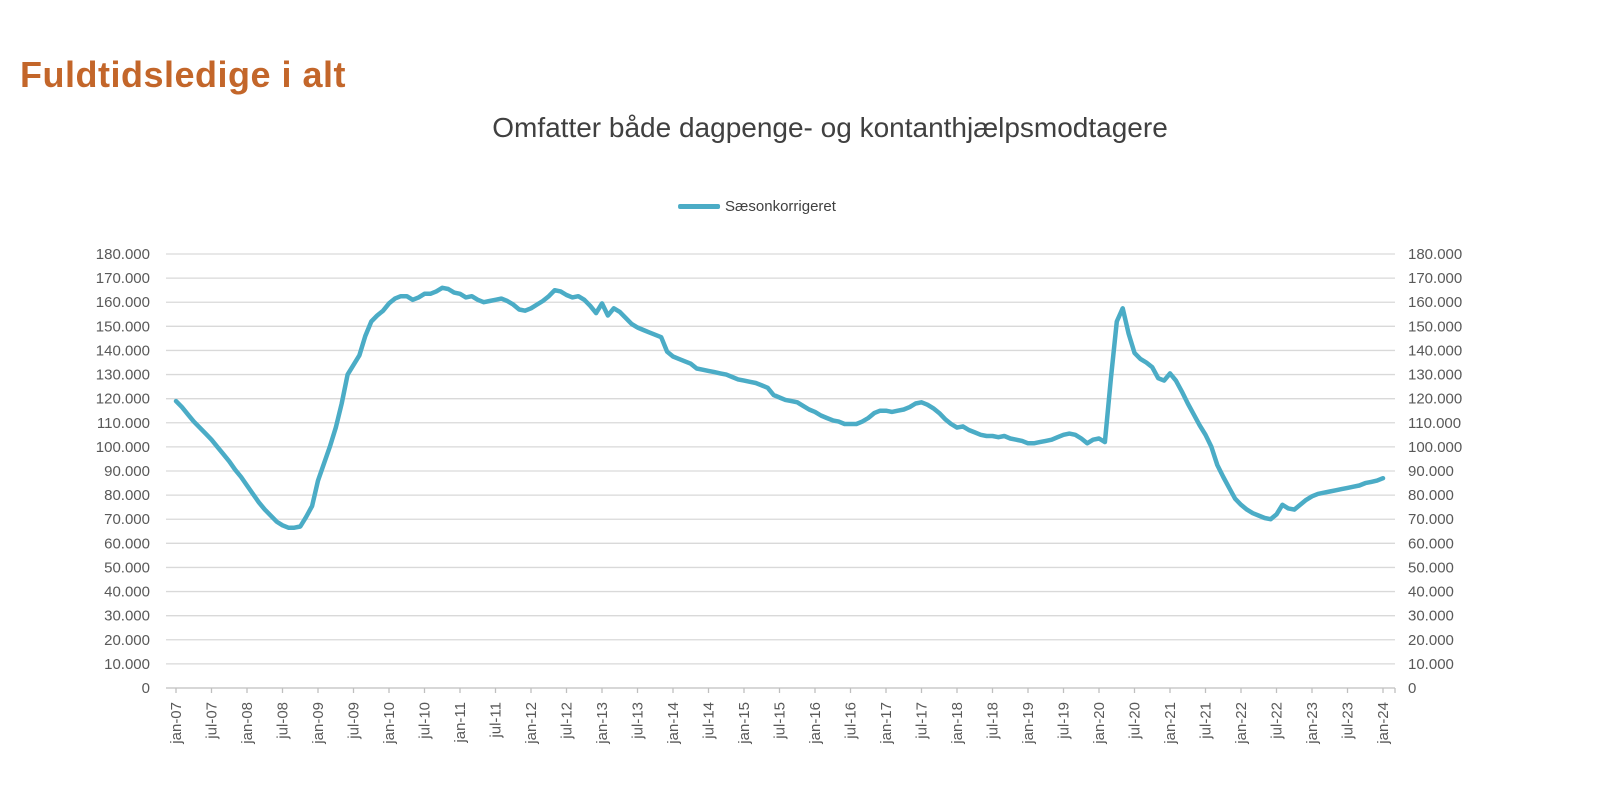 The width and height of the screenshot is (1600, 800). What do you see at coordinates (496, 720) in the screenshot?
I see `x-axis-label: jul-11` at bounding box center [496, 720].